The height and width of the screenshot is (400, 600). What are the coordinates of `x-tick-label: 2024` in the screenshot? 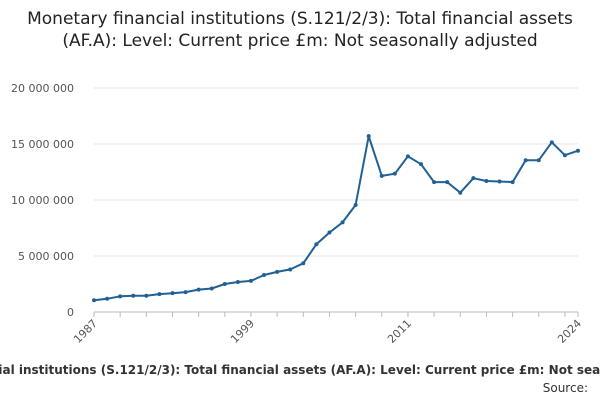 It's located at (569, 331).